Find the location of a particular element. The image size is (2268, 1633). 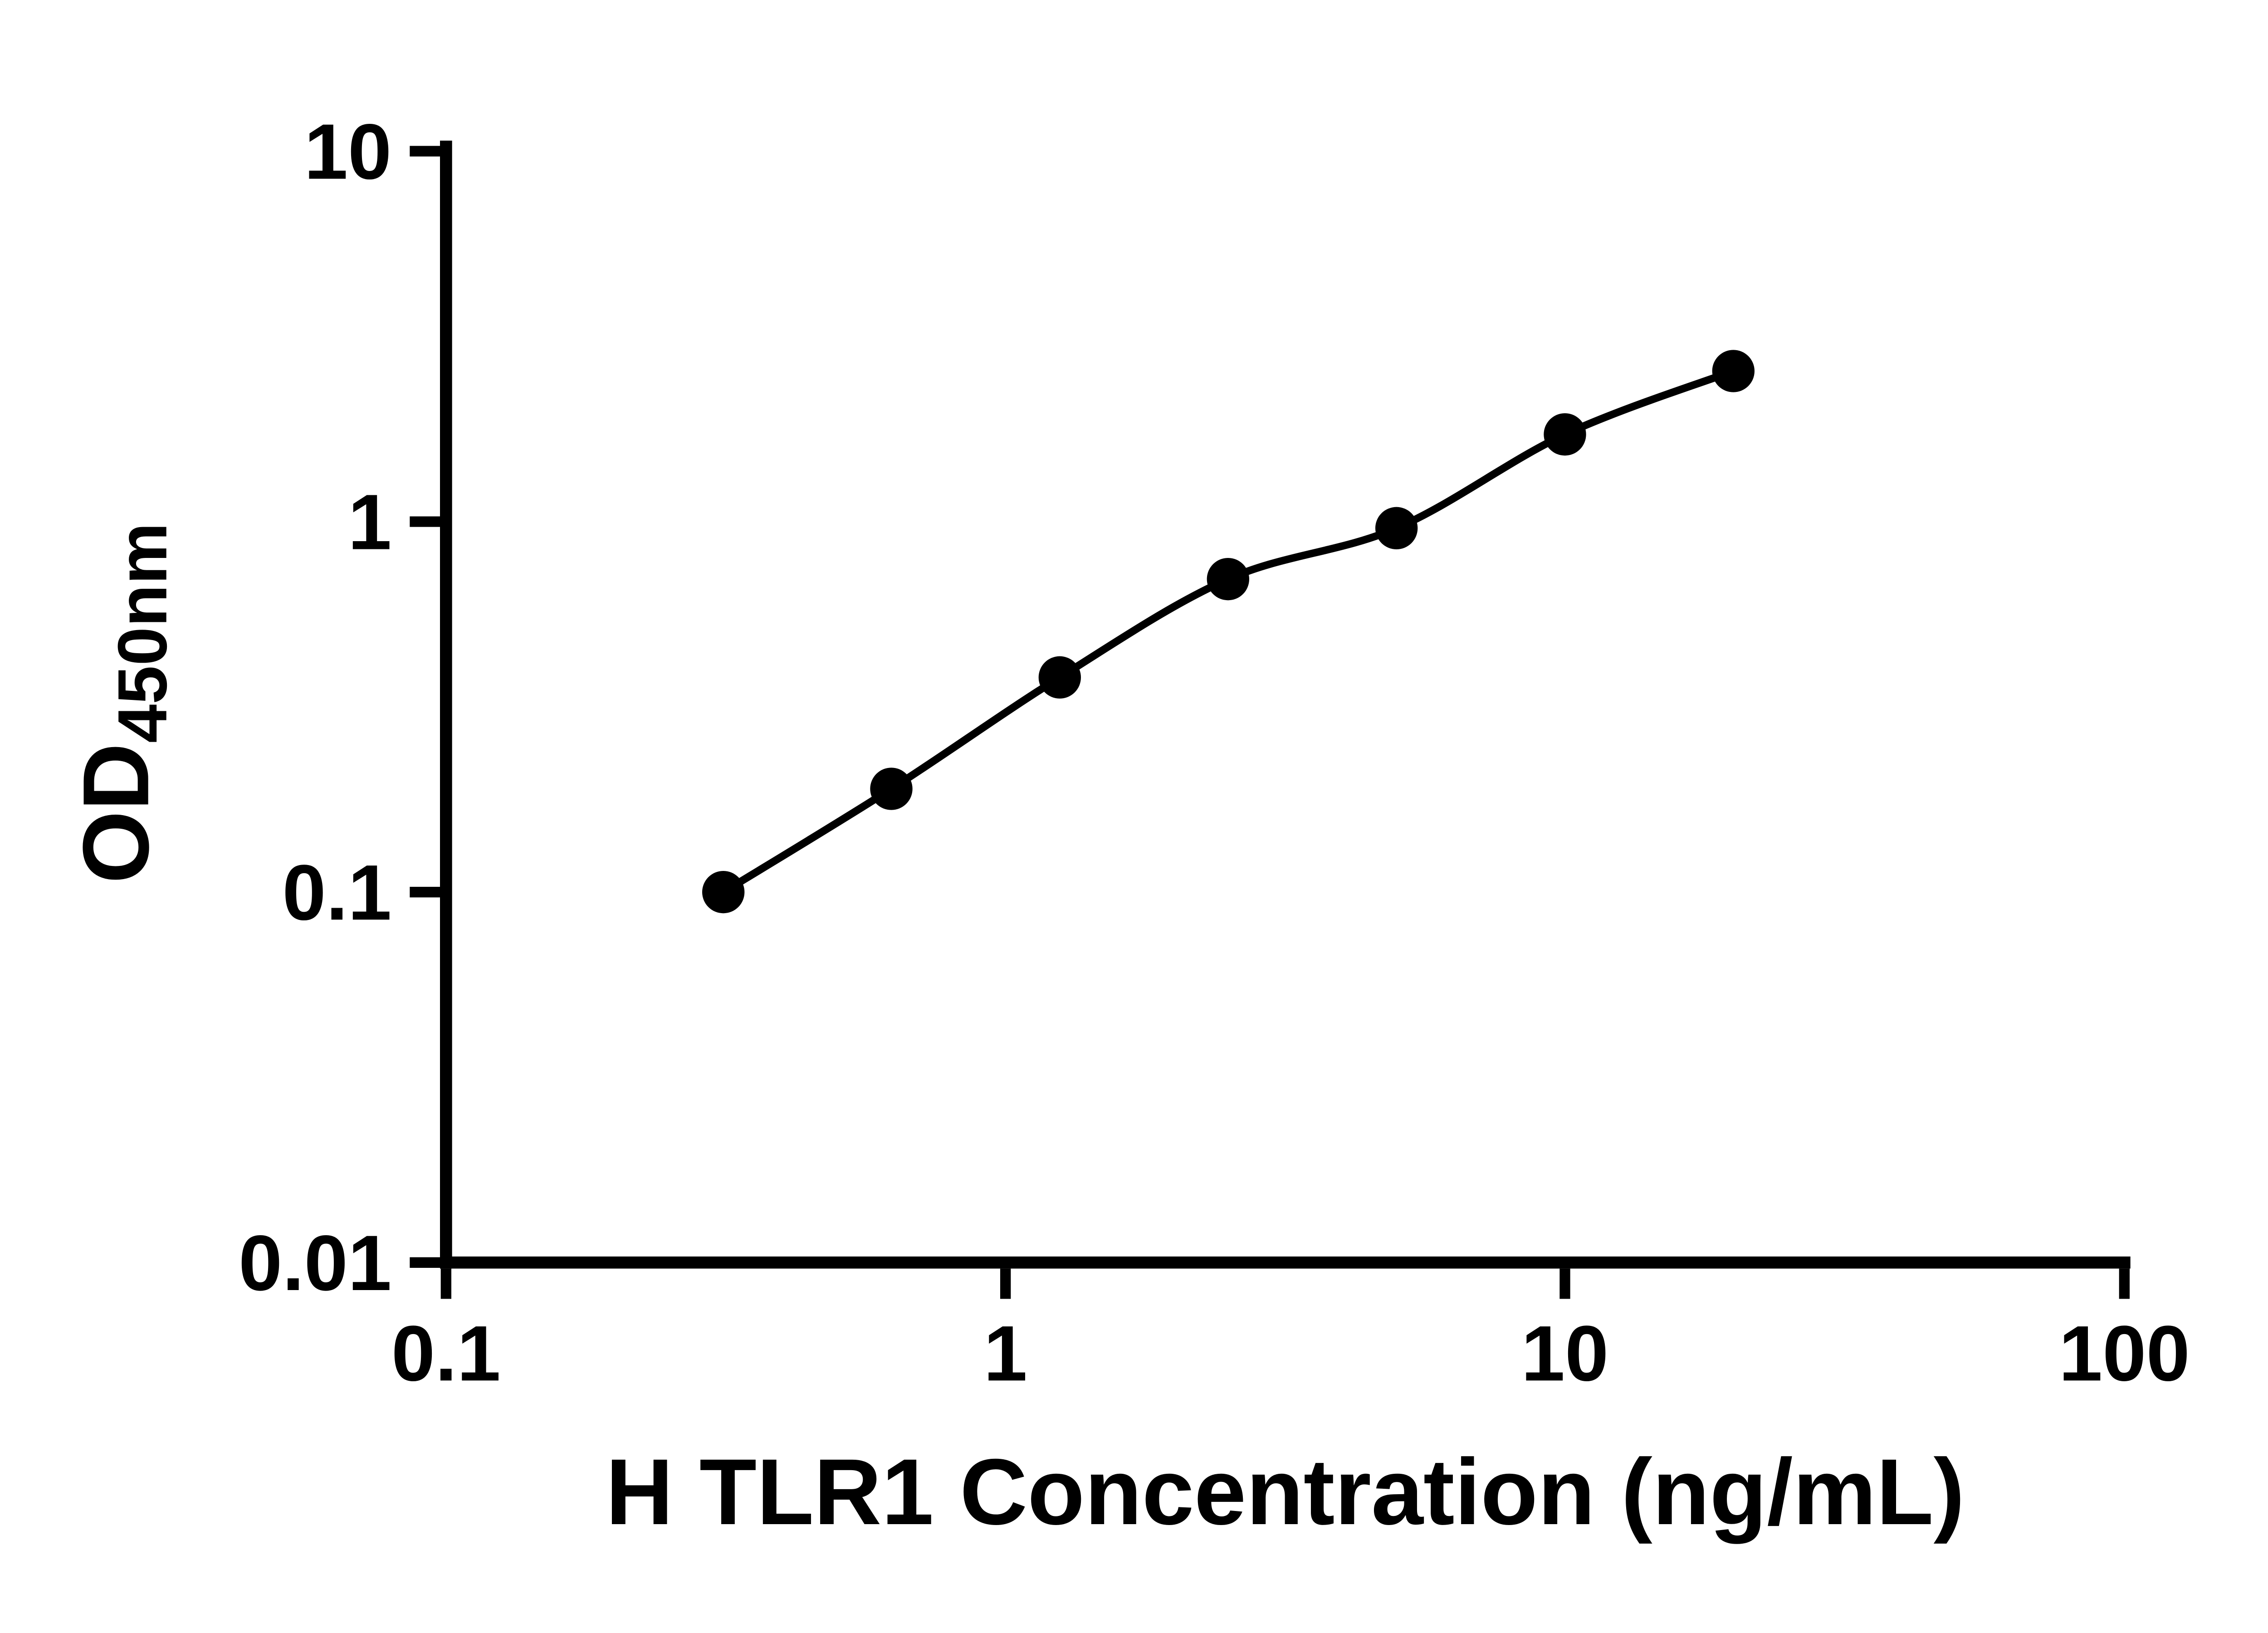

y-tick-label: 0.01 is located at coordinates (315, 1263).